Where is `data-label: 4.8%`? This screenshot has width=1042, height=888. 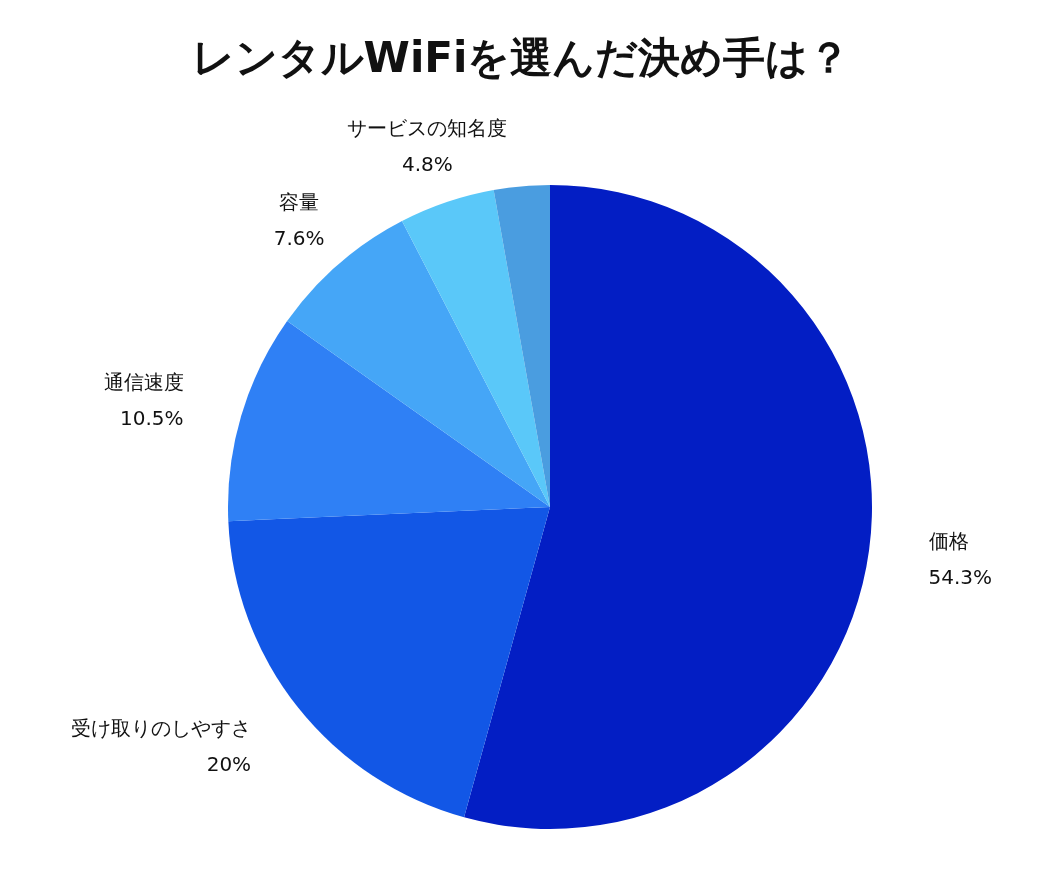 data-label: 4.8% is located at coordinates (427, 164).